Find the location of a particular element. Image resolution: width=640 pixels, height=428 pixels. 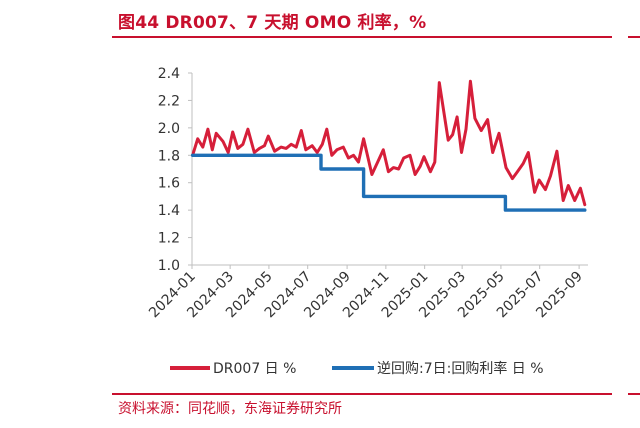

chart-legend: DR007 日 % 逆回购:7日:回购利率 日 % is located at coordinates (357, 368).